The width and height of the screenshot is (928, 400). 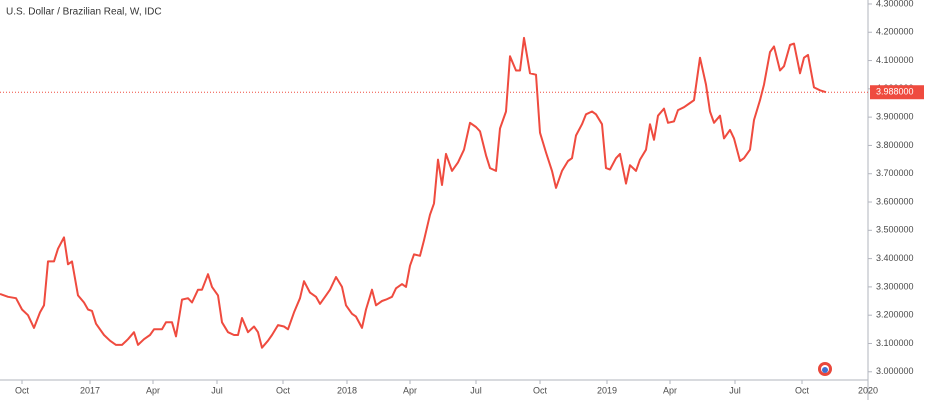 What do you see at coordinates (895, 286) in the screenshot?
I see `y-tick-label: 3.300000` at bounding box center [895, 286].